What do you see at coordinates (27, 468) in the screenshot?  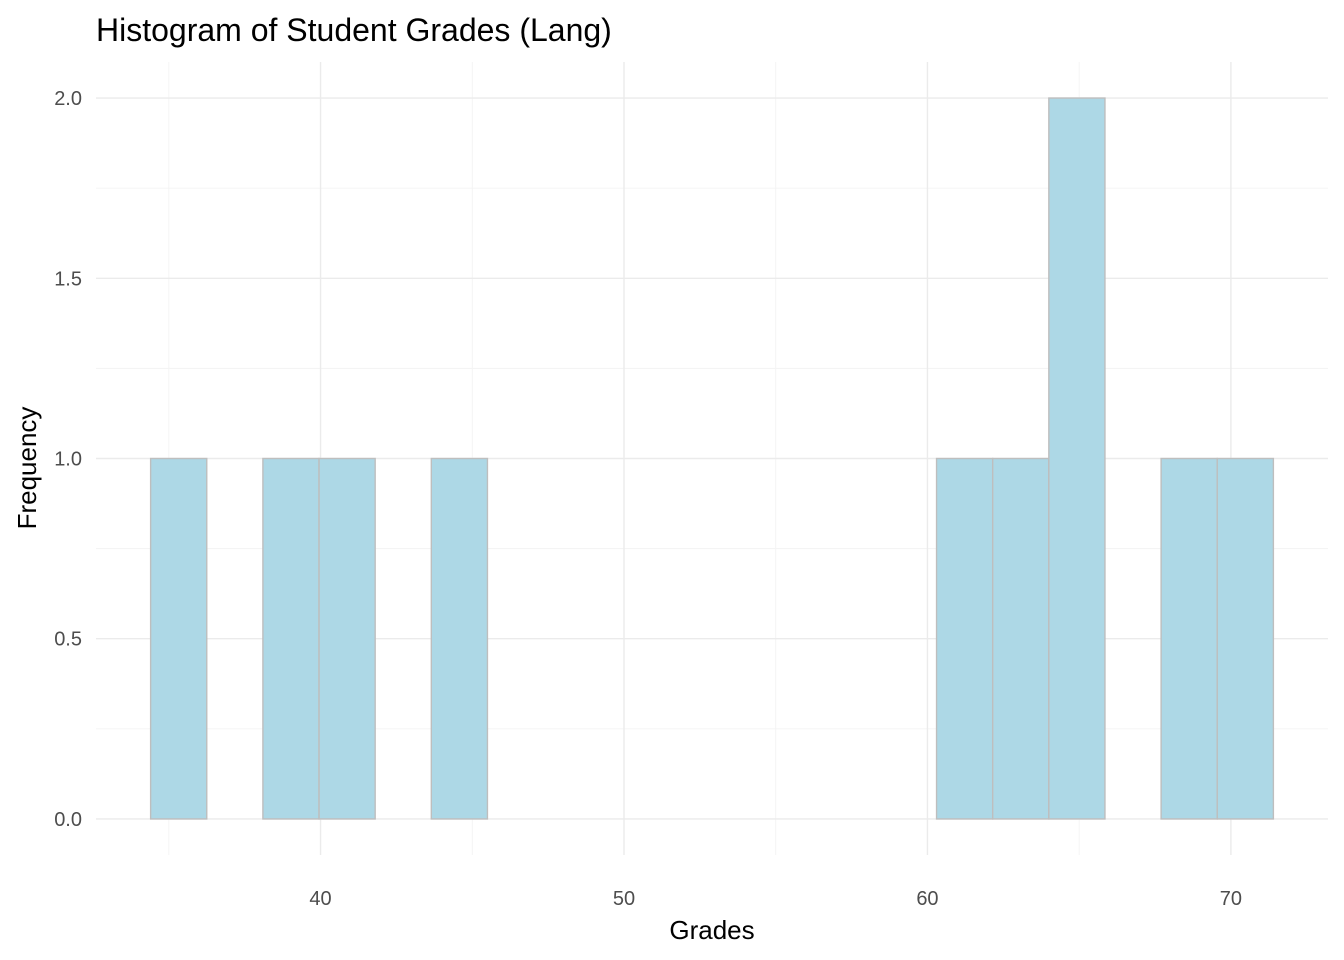 I see `y-axis-title: Frequency` at bounding box center [27, 468].